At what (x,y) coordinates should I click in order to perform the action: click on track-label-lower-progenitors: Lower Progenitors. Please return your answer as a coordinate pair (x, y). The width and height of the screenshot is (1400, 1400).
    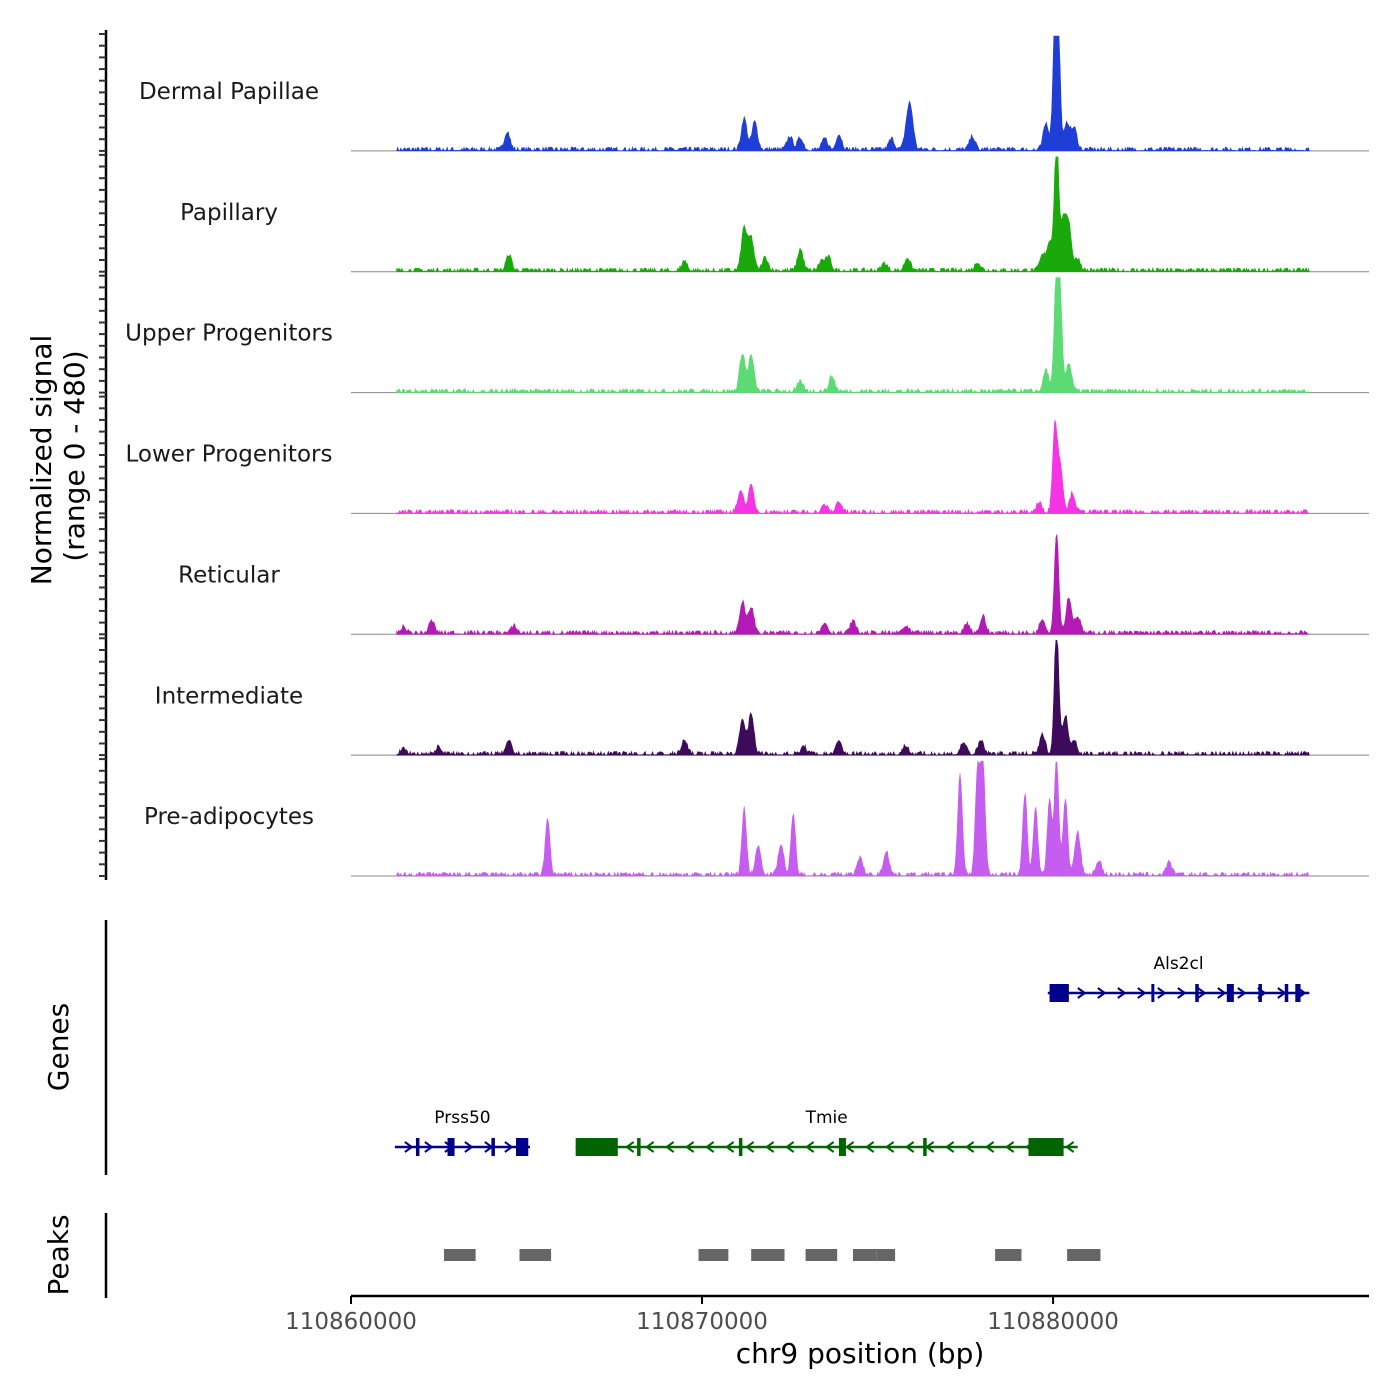
    Looking at the image, I should click on (229, 455).